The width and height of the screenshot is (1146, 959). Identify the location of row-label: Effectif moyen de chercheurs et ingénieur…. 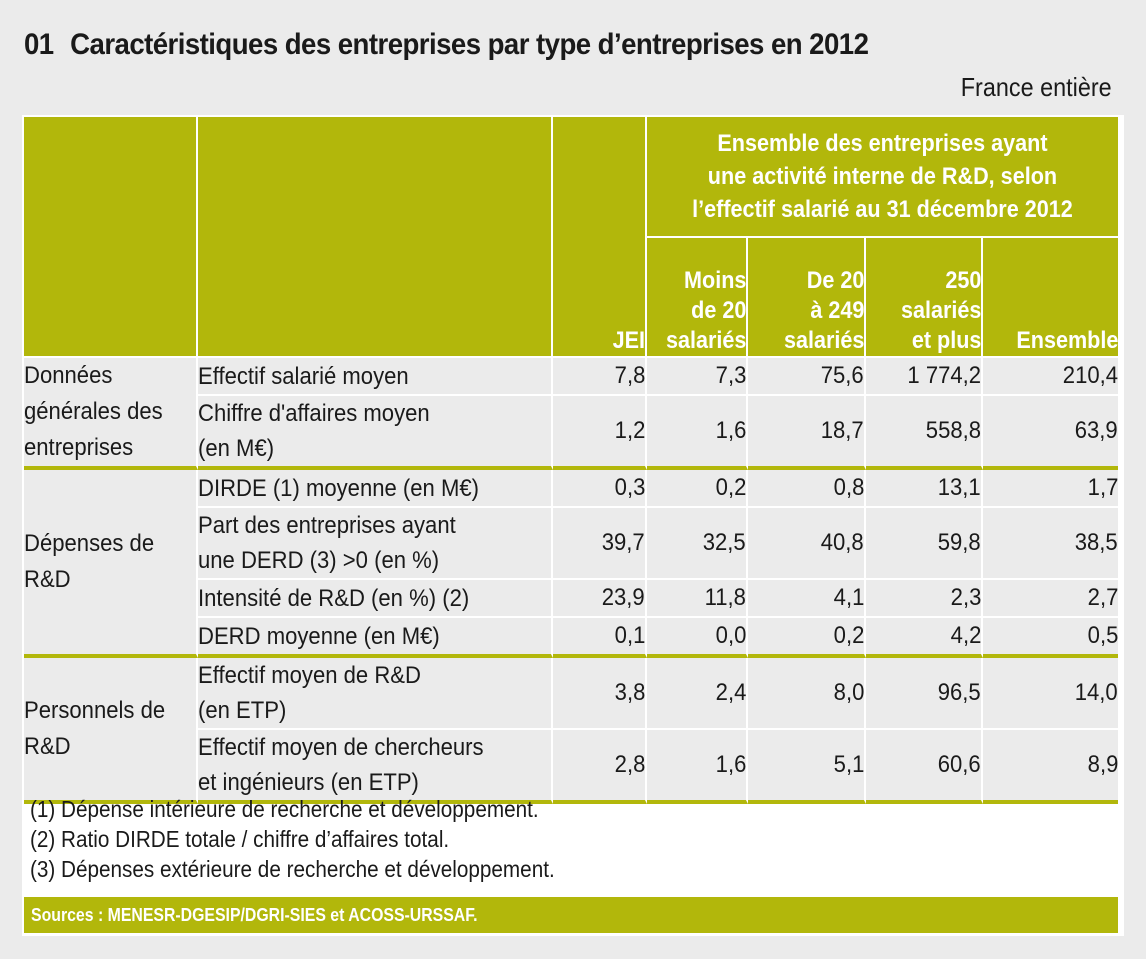
(375, 767).